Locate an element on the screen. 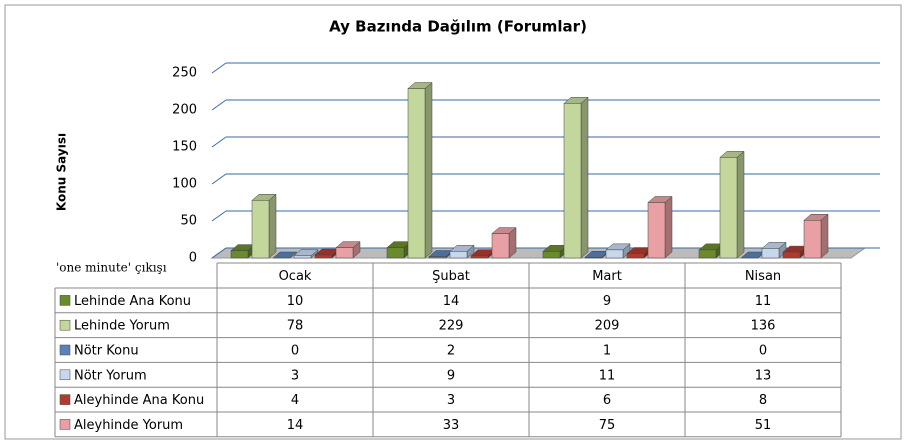 Image resolution: width=908 pixels, height=448 pixels. x-tick-label: Ocak is located at coordinates (295, 276).